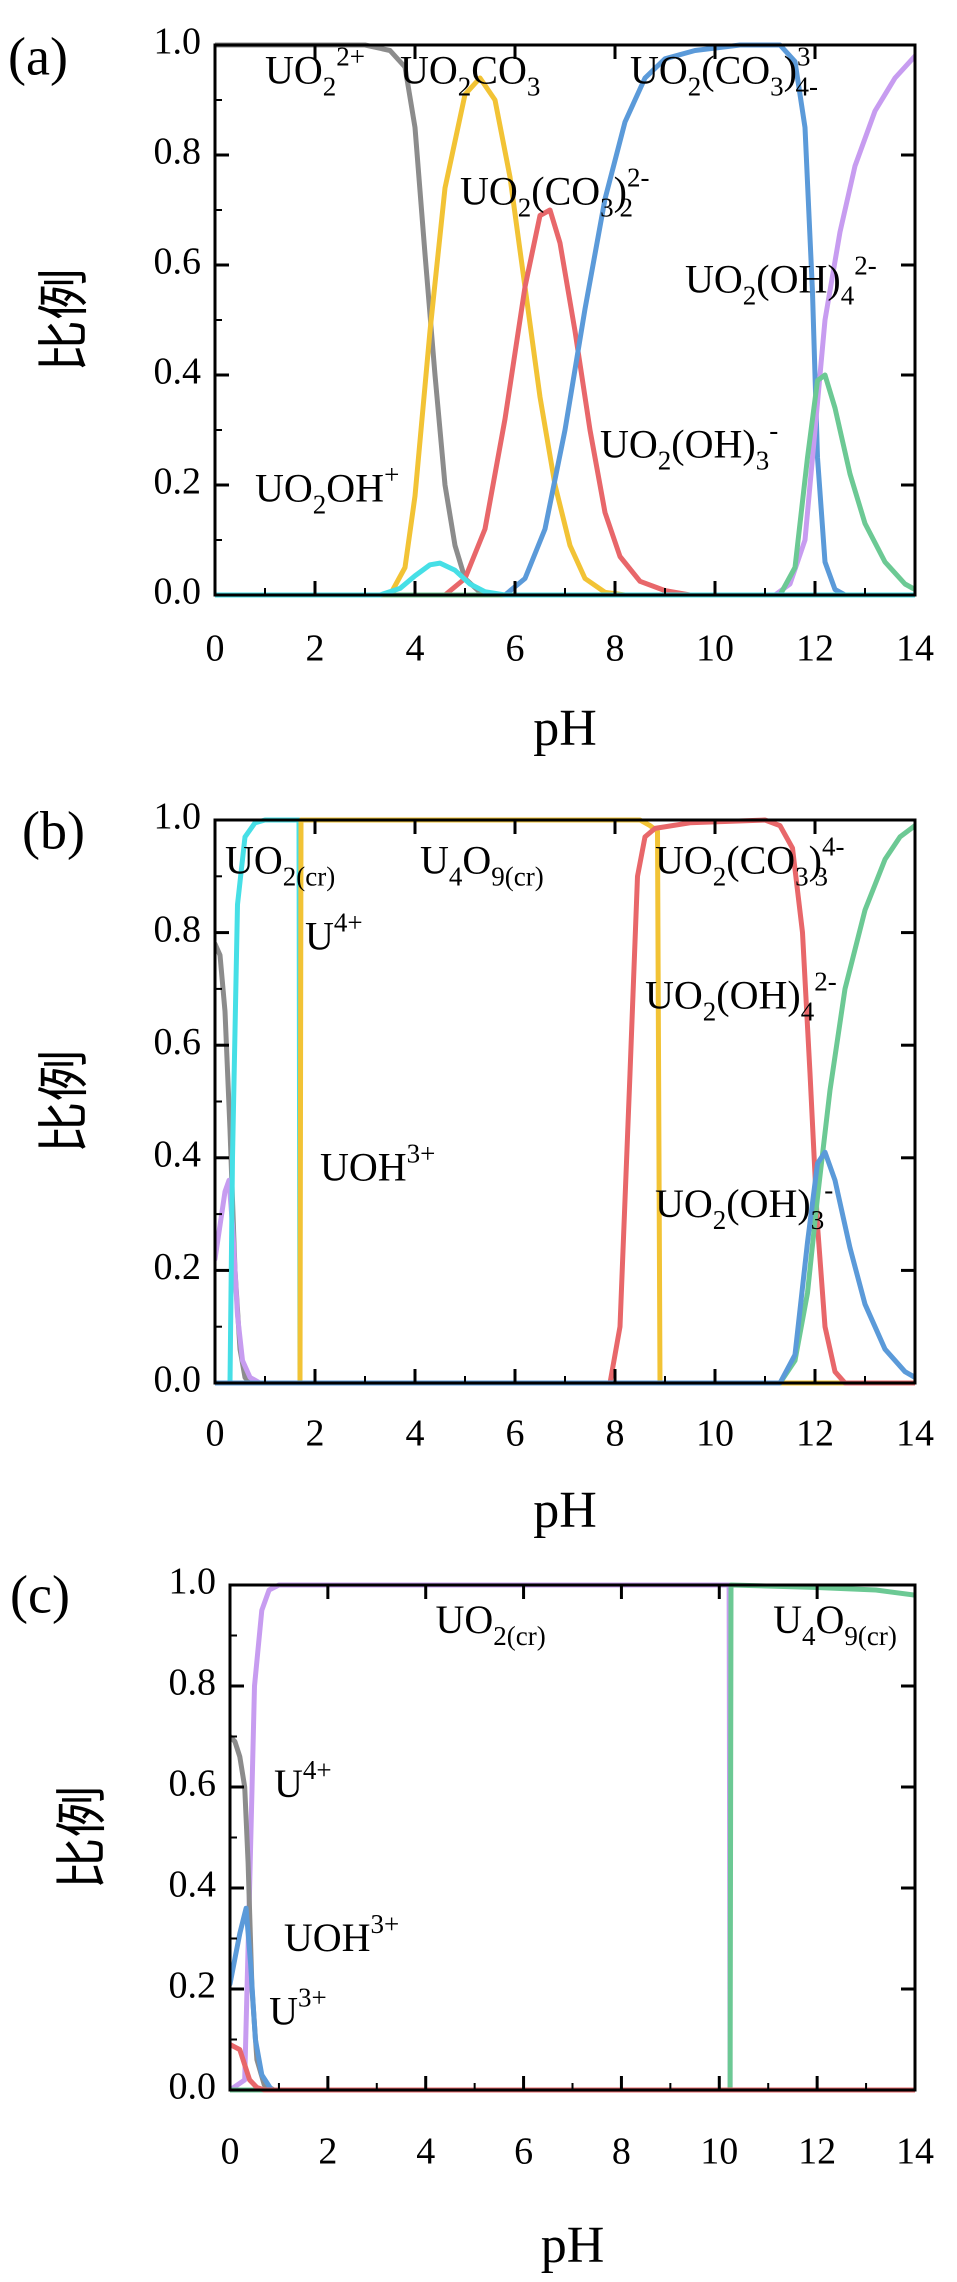 This screenshot has width=957, height=2282. I want to click on series-annotation: U3+, so click(298, 2007).